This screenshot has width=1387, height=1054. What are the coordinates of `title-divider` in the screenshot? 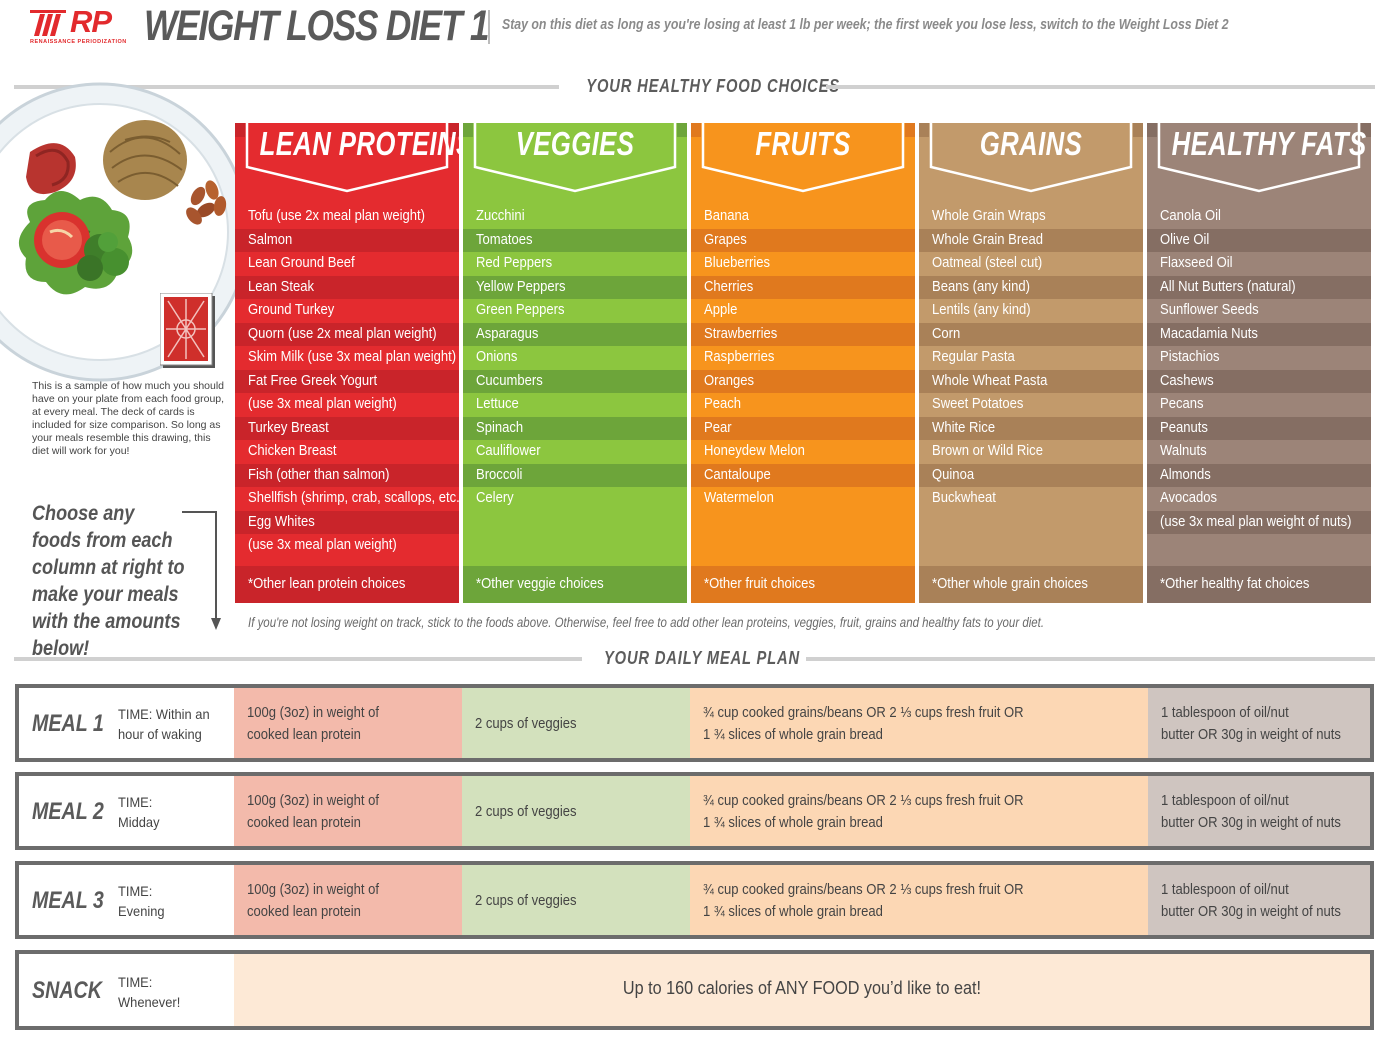 It's located at (489, 27).